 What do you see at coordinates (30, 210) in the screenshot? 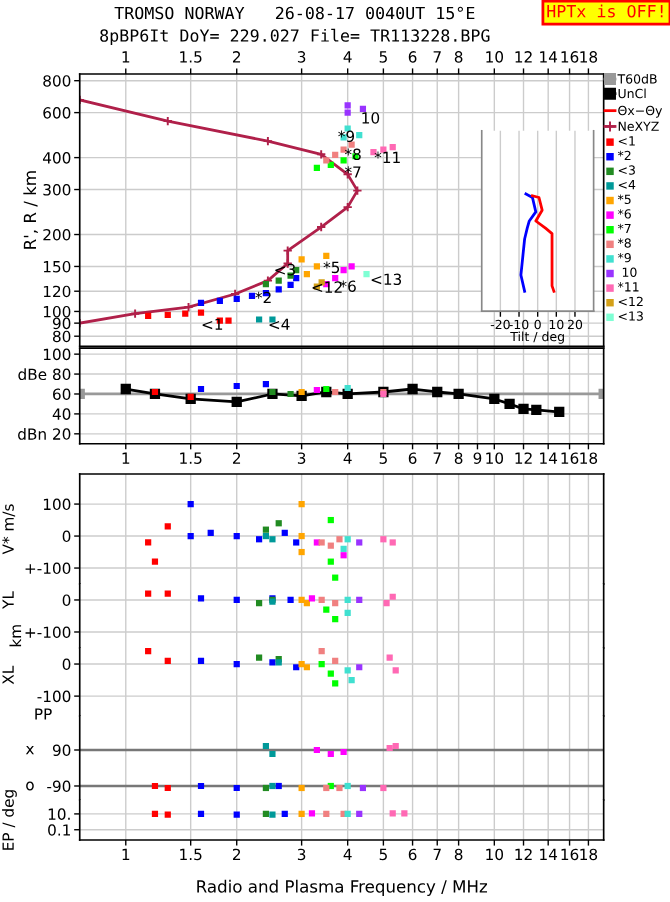
I see `y-axis-title: R', R / km` at bounding box center [30, 210].